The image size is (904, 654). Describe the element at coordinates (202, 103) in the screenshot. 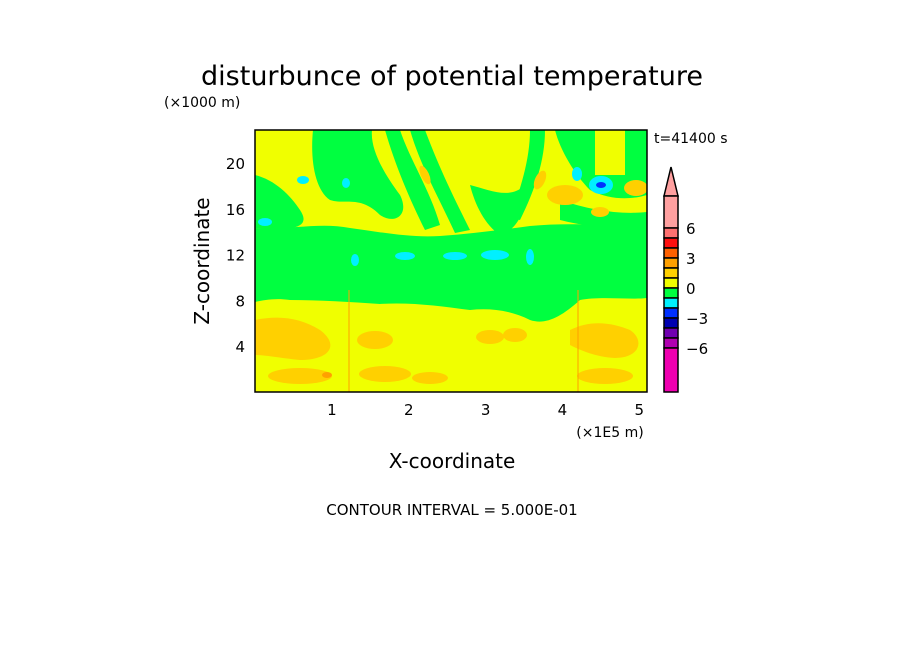

I see `y-unit-label: (×1000 m)` at that location.